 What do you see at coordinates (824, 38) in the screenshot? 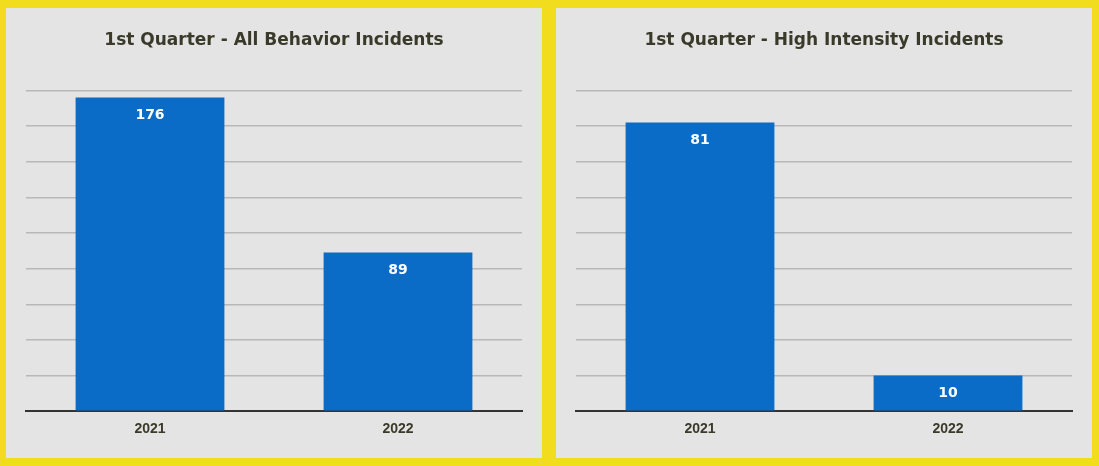
I see `chart-title: 1st Quarter - High Intensity Incidents` at bounding box center [824, 38].